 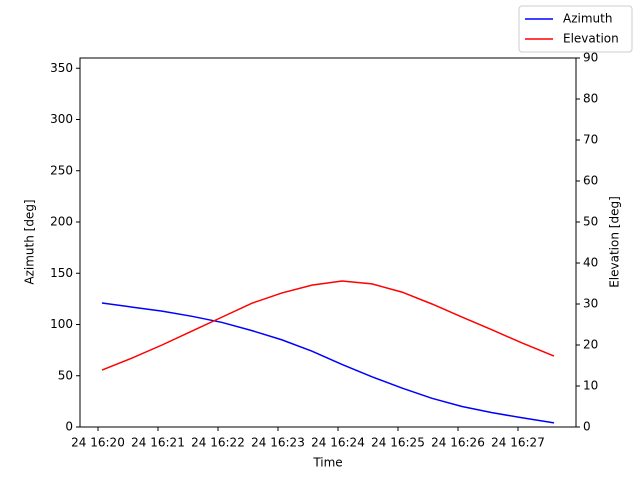 I want to click on x-tick-label: 24 16:24, so click(x=338, y=443).